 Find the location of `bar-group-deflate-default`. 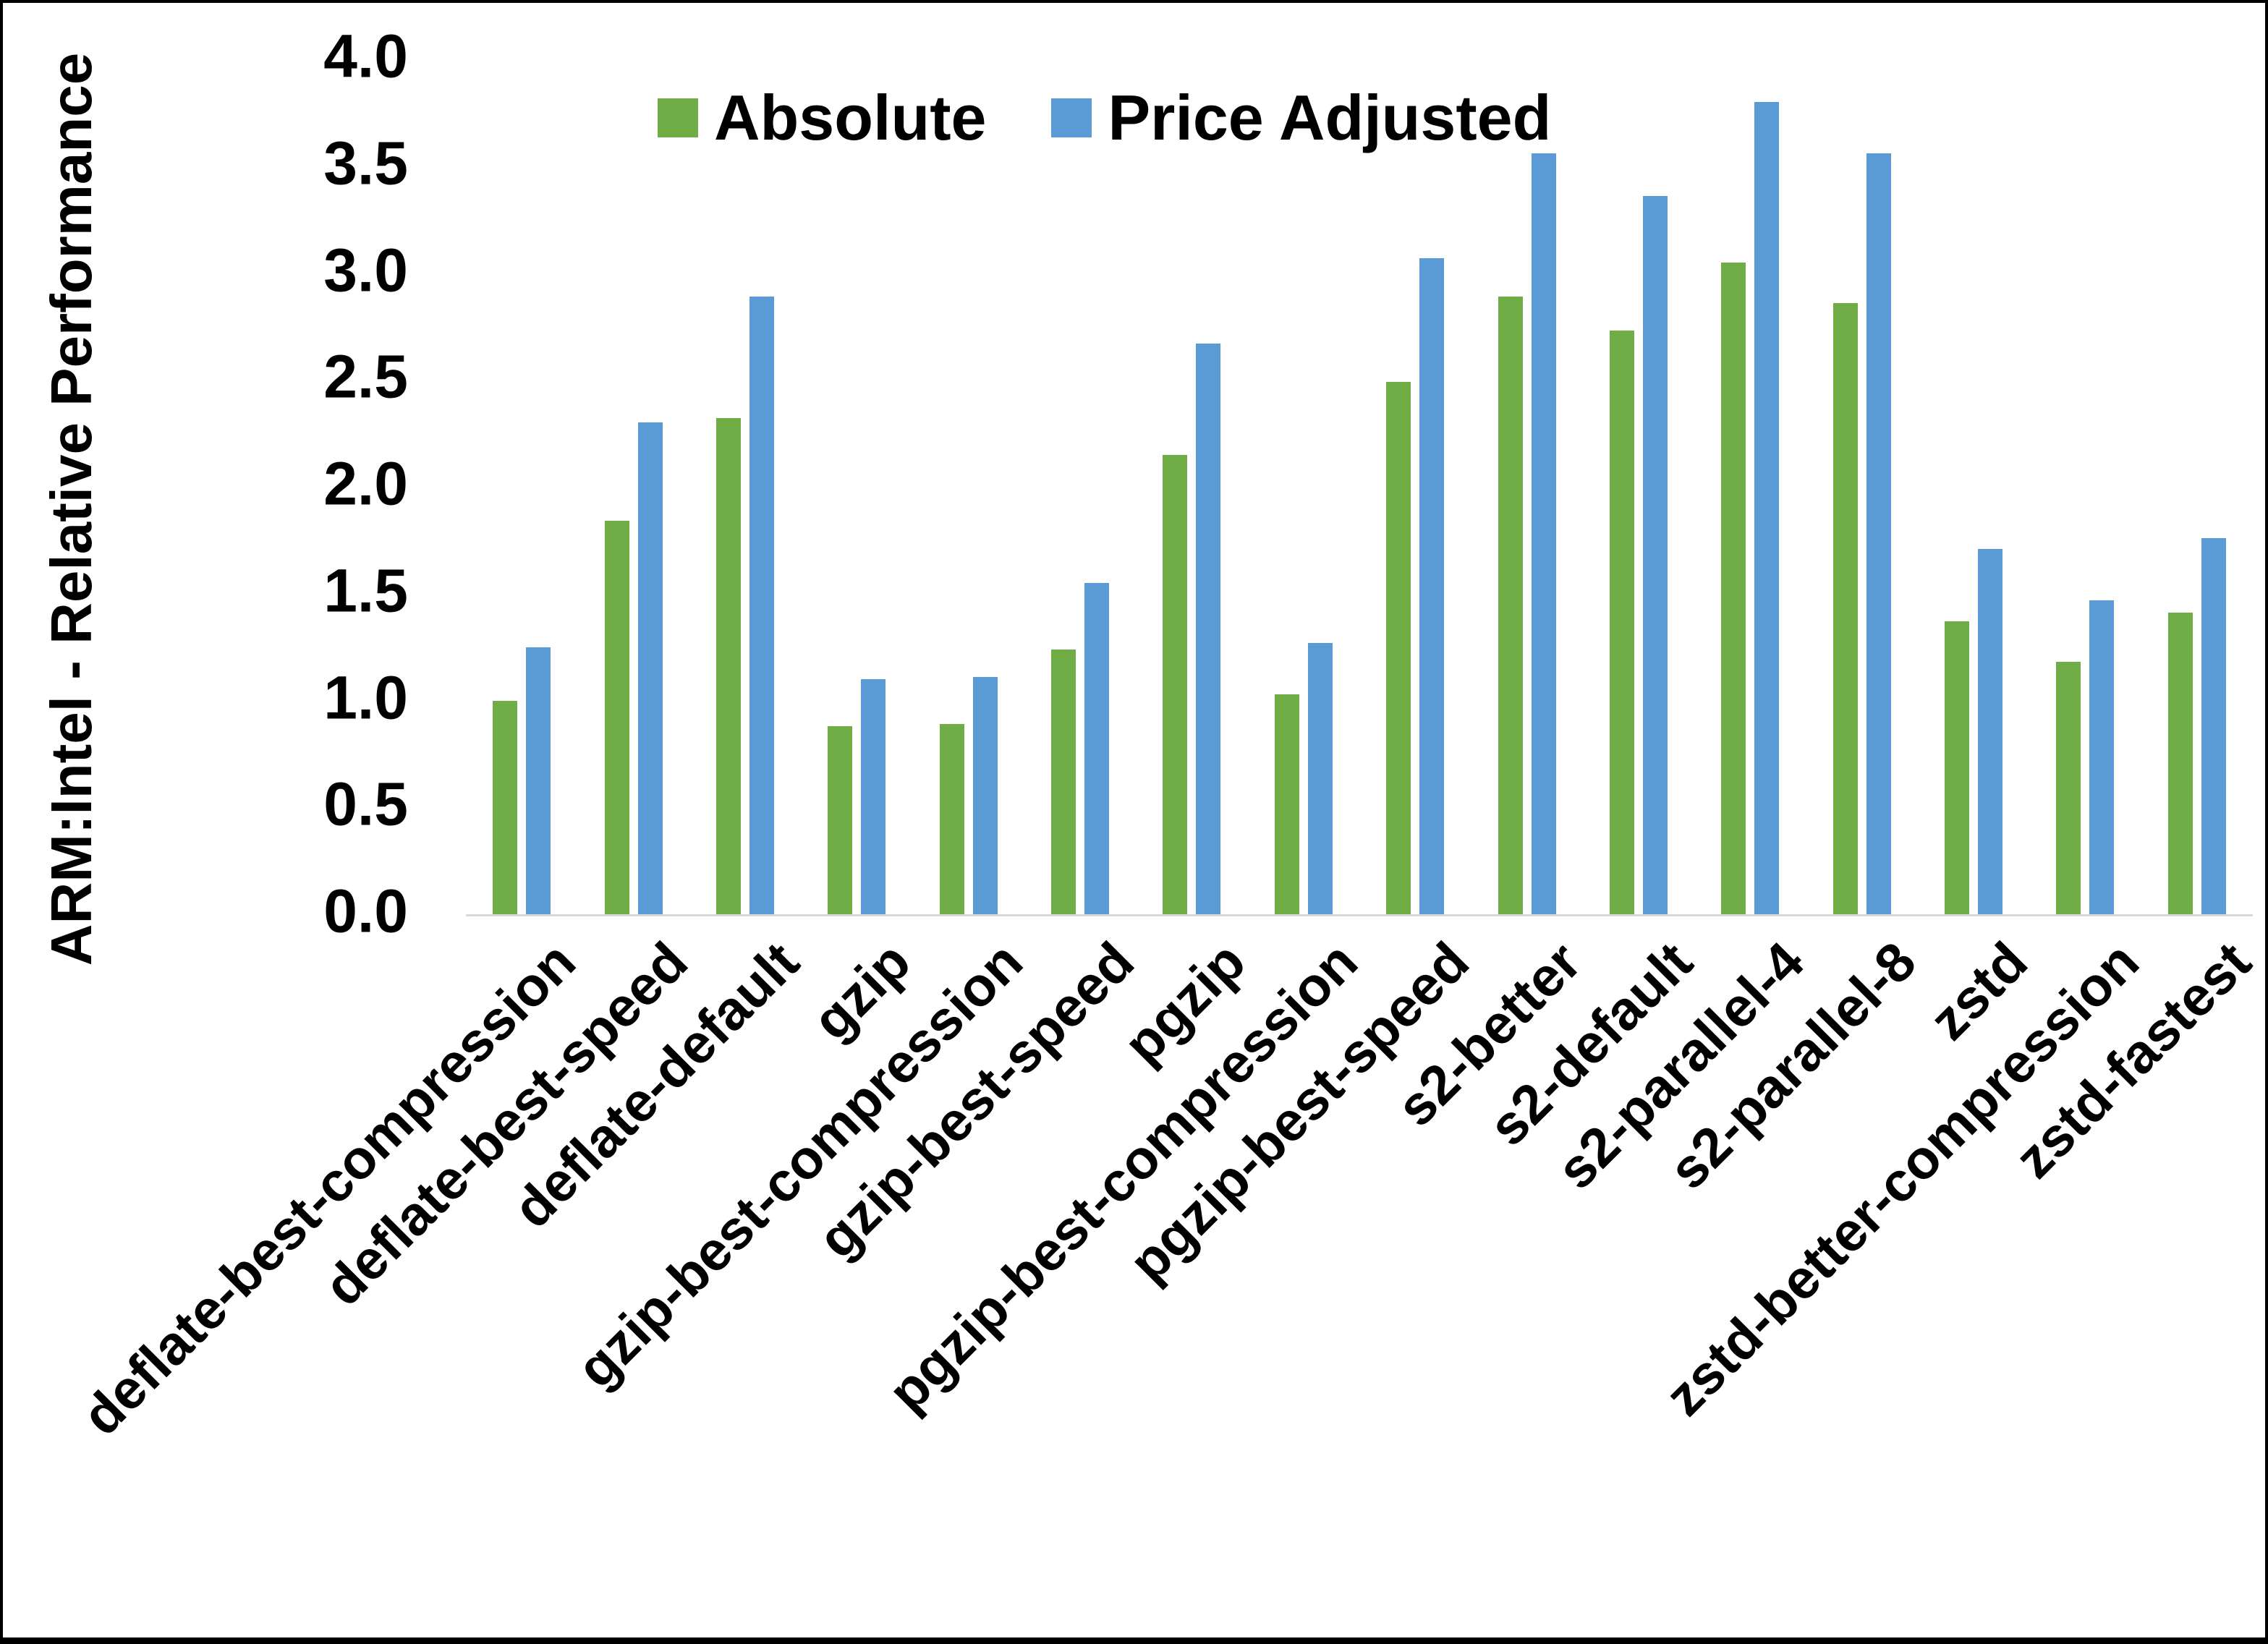

bar-group-deflate-default is located at coordinates (745, 486).